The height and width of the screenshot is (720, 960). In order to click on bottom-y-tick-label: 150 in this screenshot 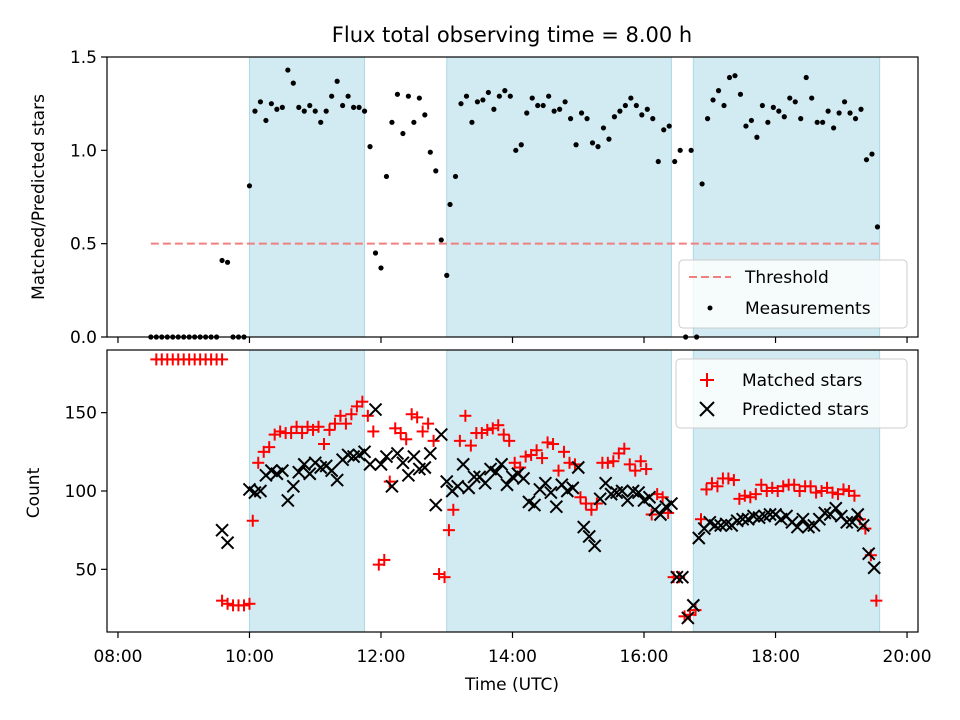, I will do `click(81, 414)`.